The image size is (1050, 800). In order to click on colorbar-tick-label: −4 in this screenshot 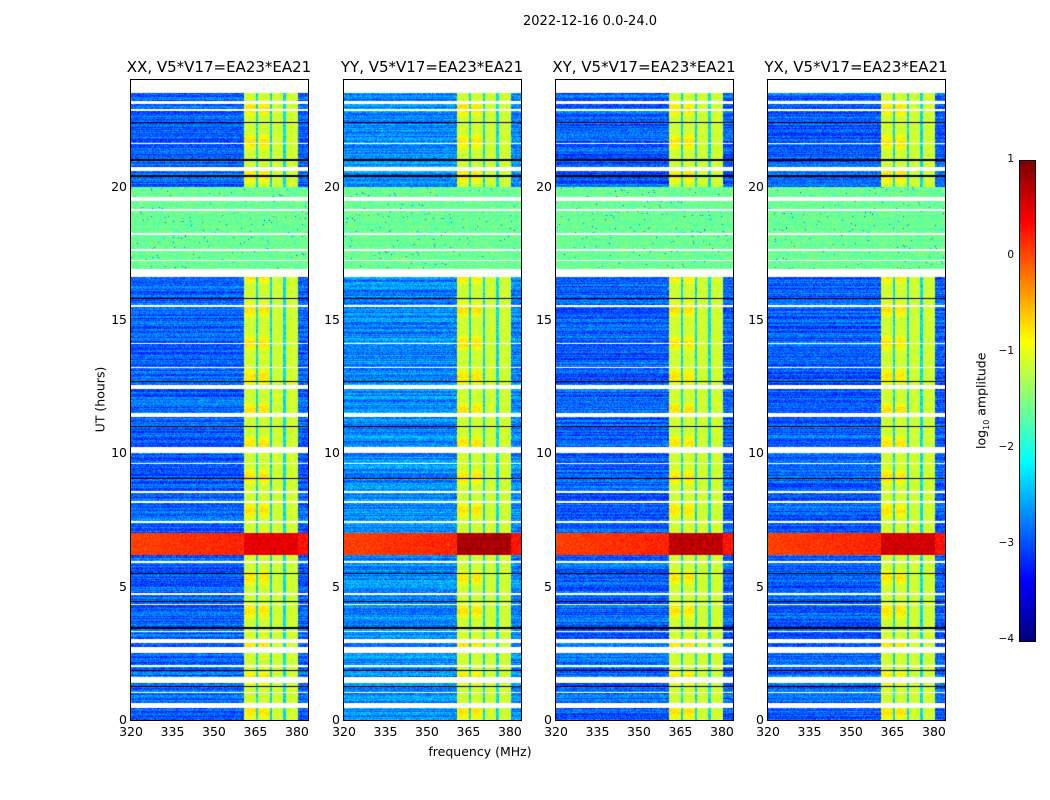, I will do `click(1006, 639)`.